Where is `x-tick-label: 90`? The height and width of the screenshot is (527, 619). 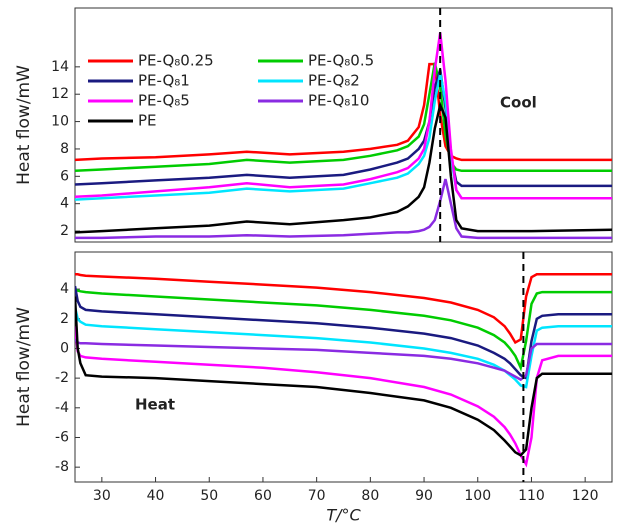 x-tick-label: 90 is located at coordinates (424, 496).